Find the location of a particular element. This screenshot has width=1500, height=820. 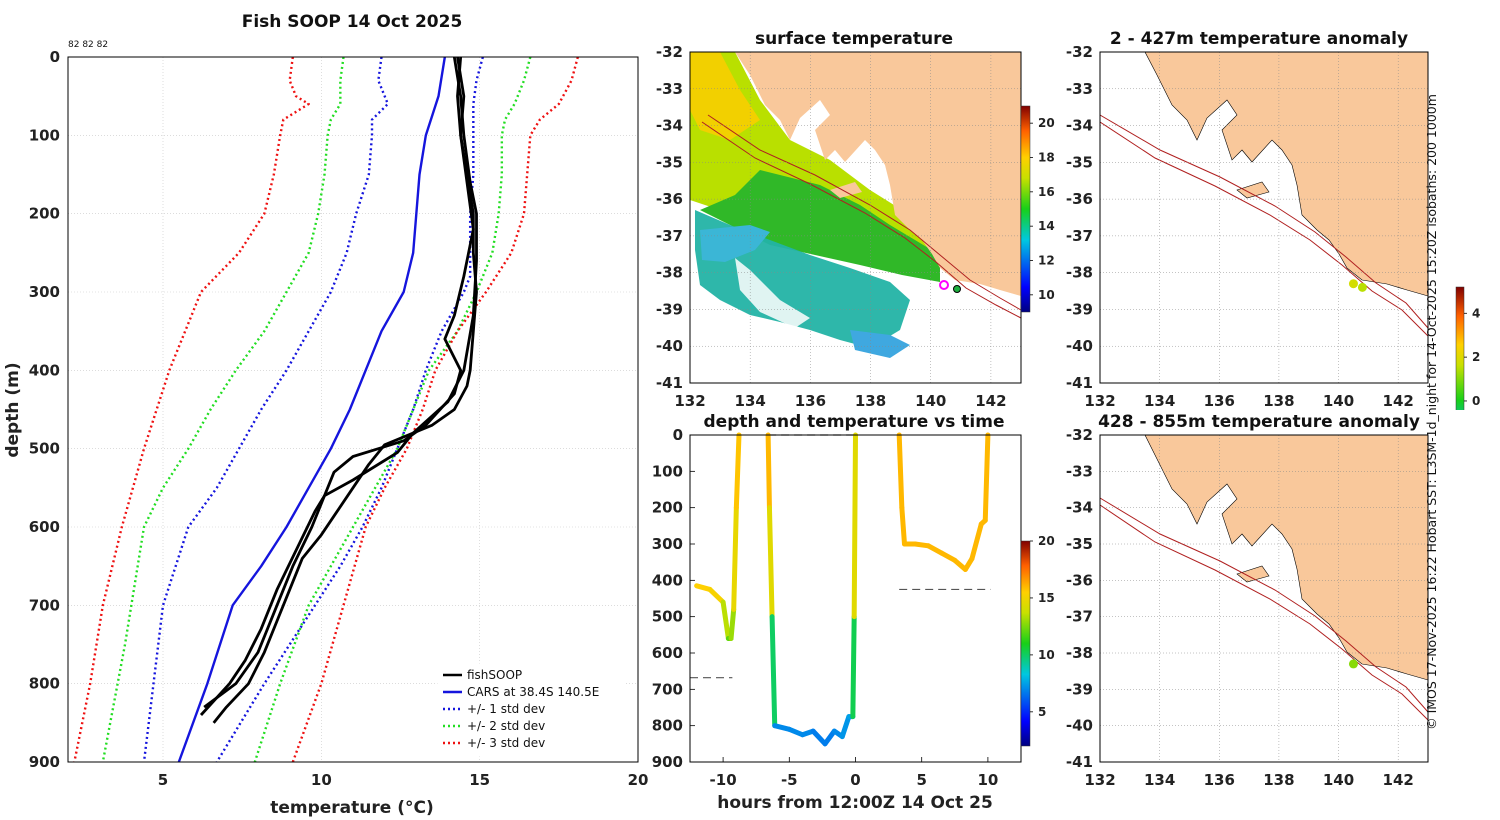

ytick-label: 900 is located at coordinates (44, 762).